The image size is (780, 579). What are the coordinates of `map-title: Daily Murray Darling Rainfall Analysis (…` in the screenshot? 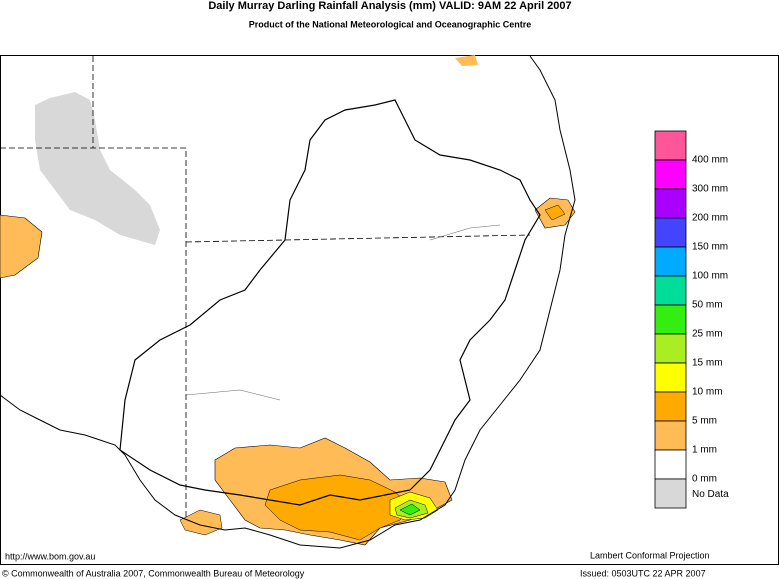 It's located at (389, 6).